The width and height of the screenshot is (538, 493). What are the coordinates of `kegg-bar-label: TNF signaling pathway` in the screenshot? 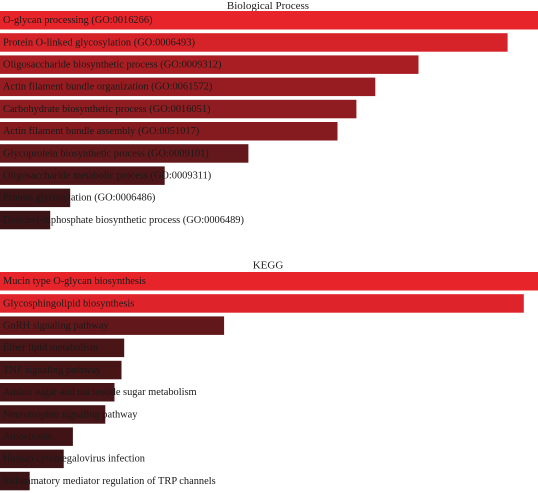 It's located at (52, 370).